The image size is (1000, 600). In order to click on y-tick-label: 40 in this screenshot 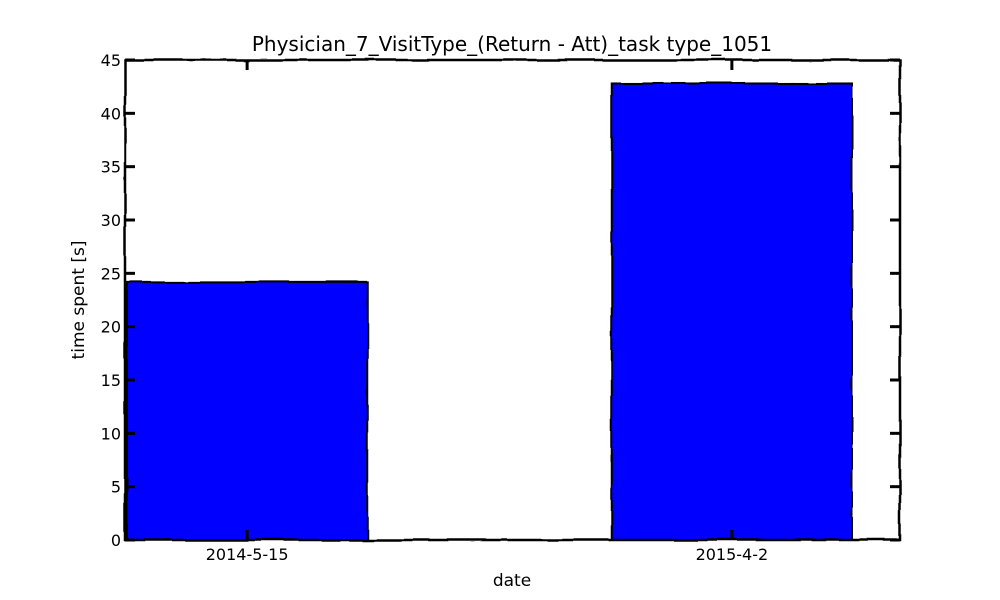, I will do `click(111, 113)`.